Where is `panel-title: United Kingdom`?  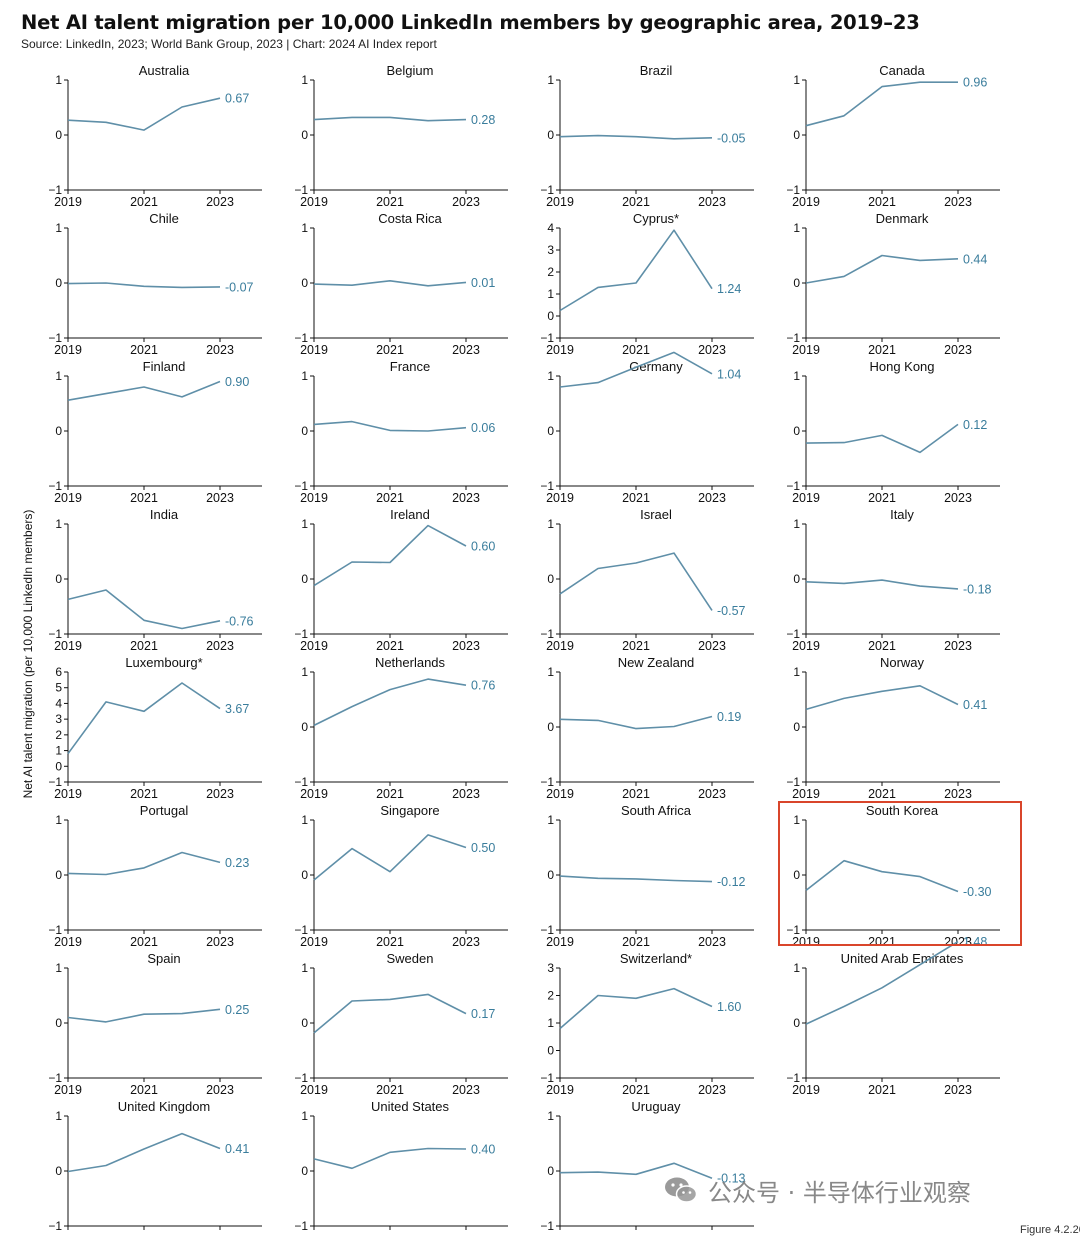
panel-title: United Kingdom is located at coordinates (164, 1106).